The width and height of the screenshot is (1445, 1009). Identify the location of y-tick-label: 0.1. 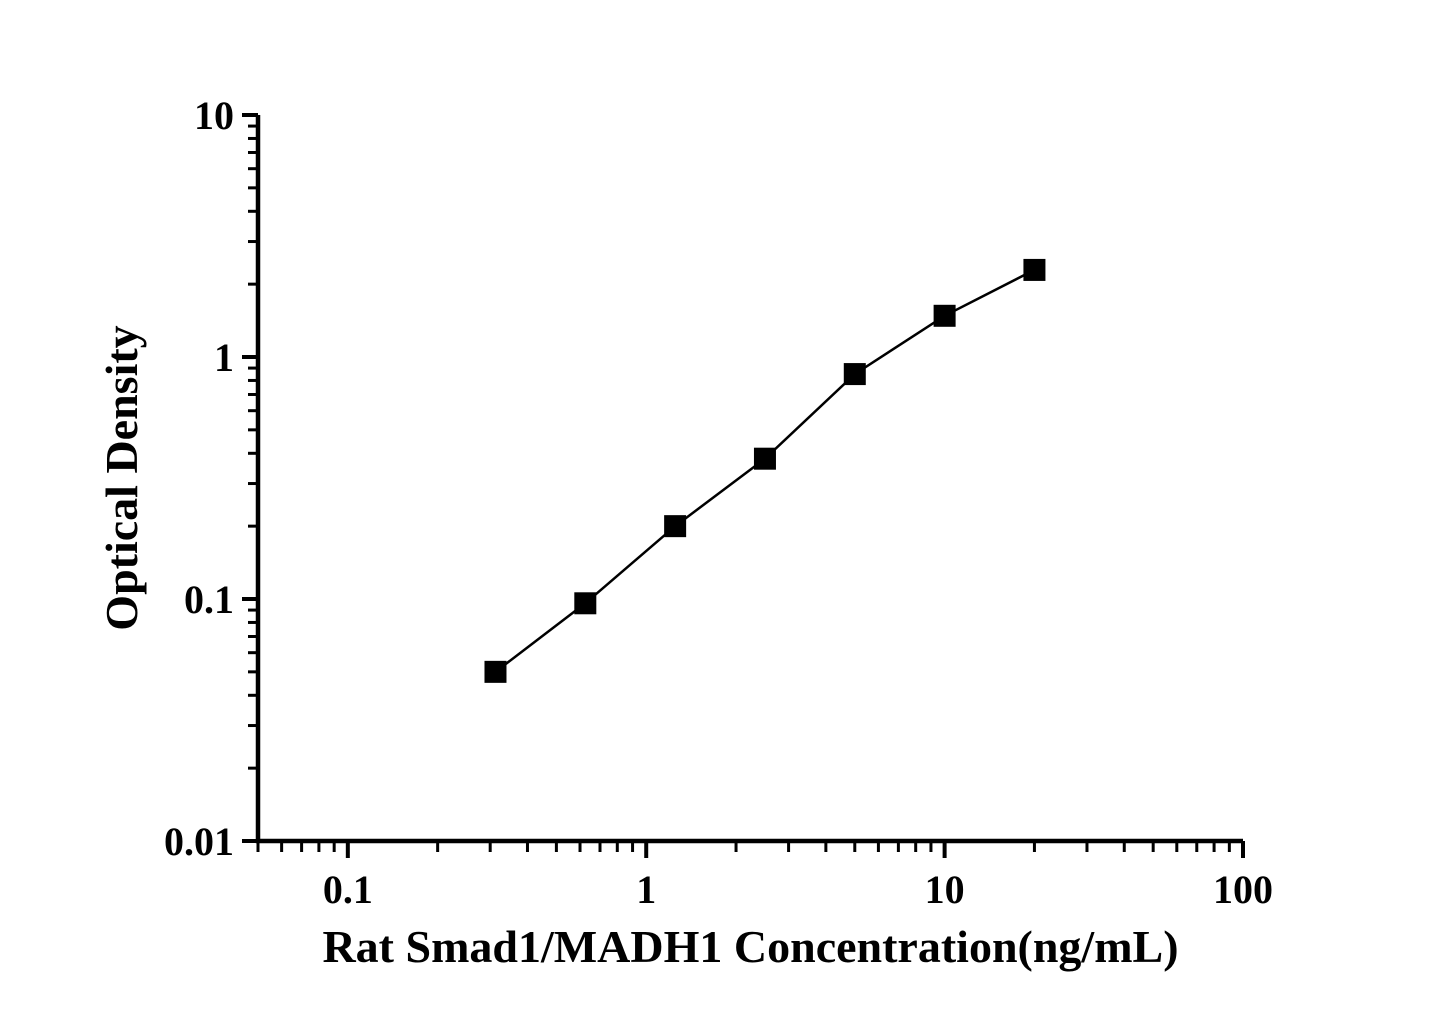
(209, 599).